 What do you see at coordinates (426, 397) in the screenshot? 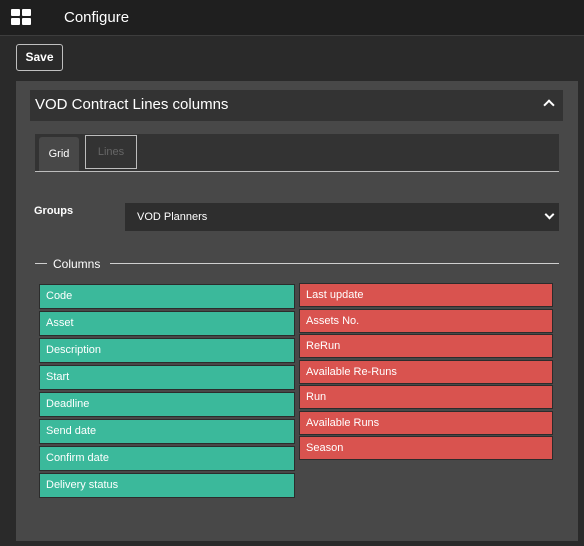
I see `selected-column-item: Run` at bounding box center [426, 397].